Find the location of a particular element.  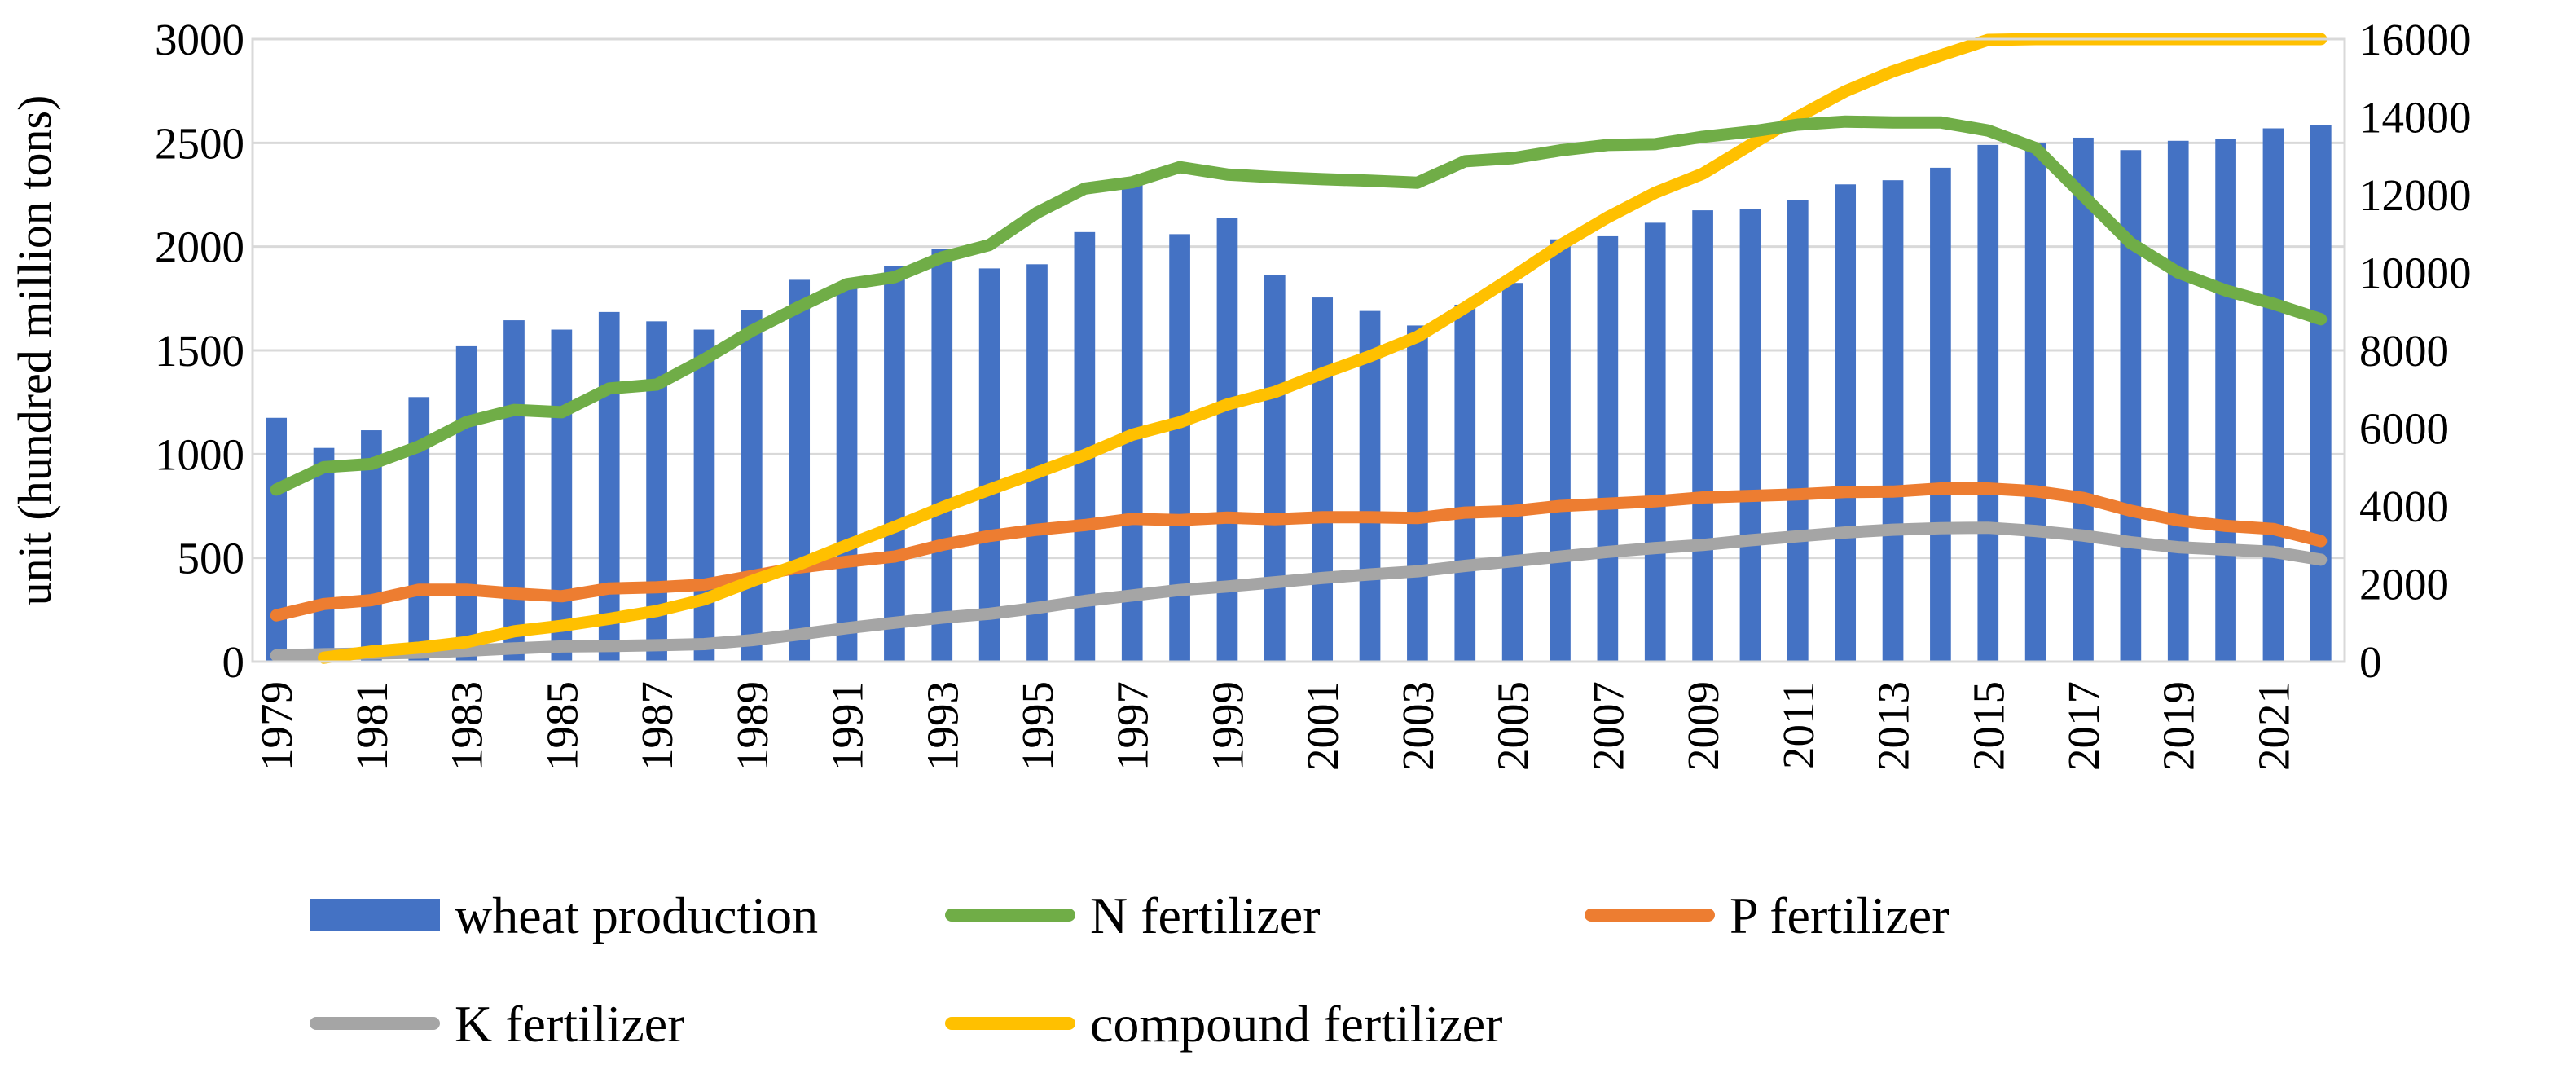

left-tick-label: 2500 is located at coordinates (199, 143).